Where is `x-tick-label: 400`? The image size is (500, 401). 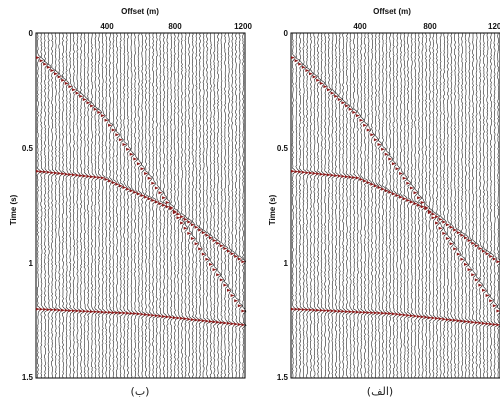 x-tick-label: 400 is located at coordinates (107, 26).